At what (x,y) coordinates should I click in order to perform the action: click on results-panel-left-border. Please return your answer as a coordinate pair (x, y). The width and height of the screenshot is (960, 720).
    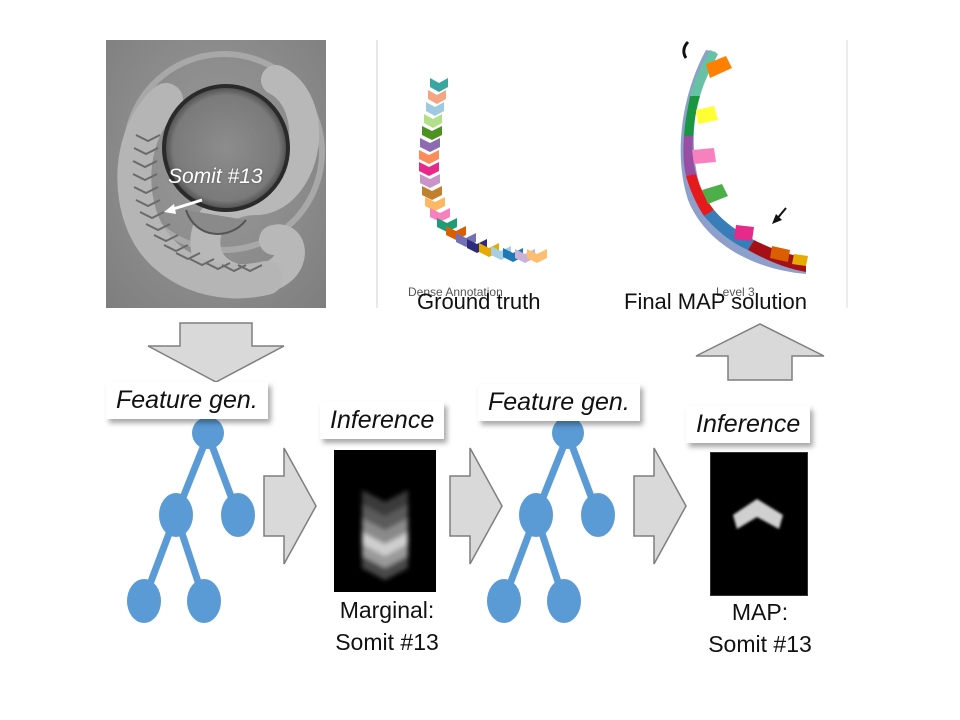
    Looking at the image, I should click on (377, 174).